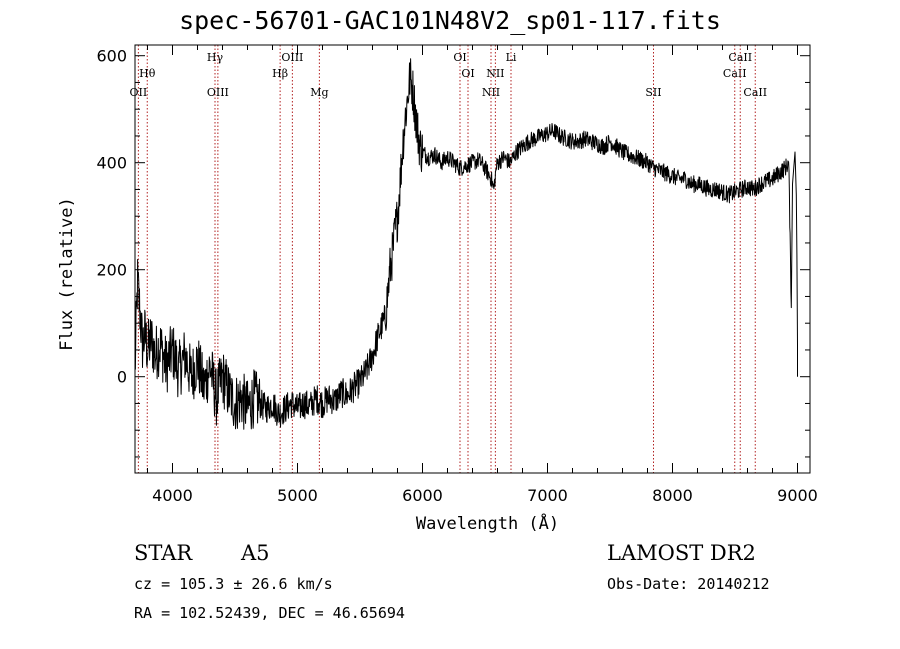  I want to click on x-tick-label: 6000, so click(422, 495).